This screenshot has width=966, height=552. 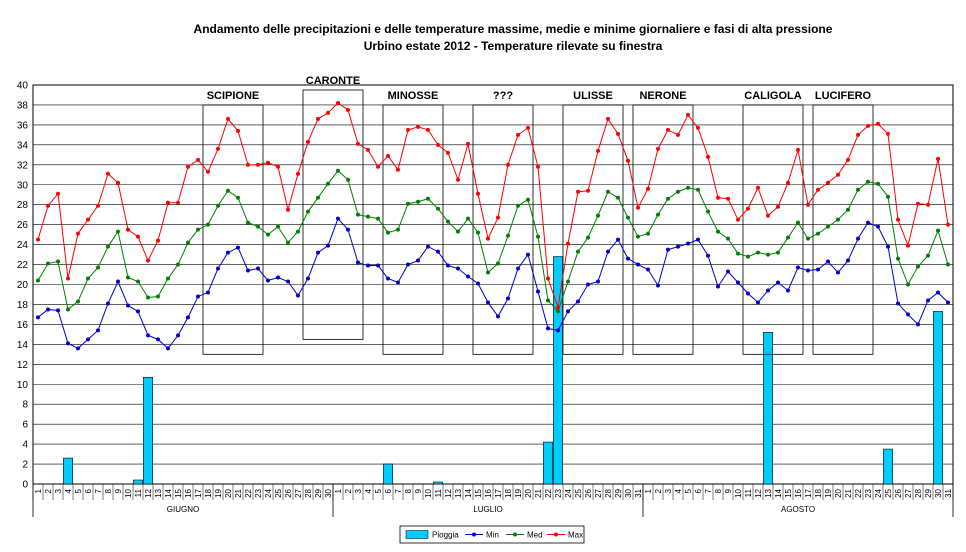 I want to click on y-tick-label: 28, so click(x=23, y=205).